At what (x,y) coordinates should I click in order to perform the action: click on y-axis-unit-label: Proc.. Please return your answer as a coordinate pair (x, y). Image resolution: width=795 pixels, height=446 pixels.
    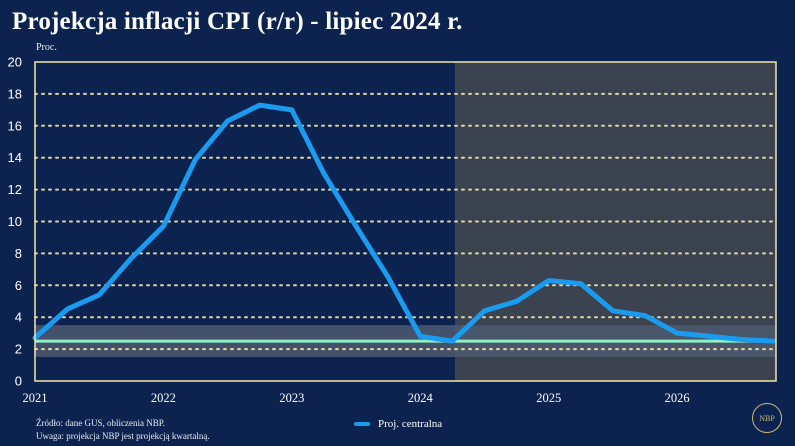
    Looking at the image, I should click on (46, 47).